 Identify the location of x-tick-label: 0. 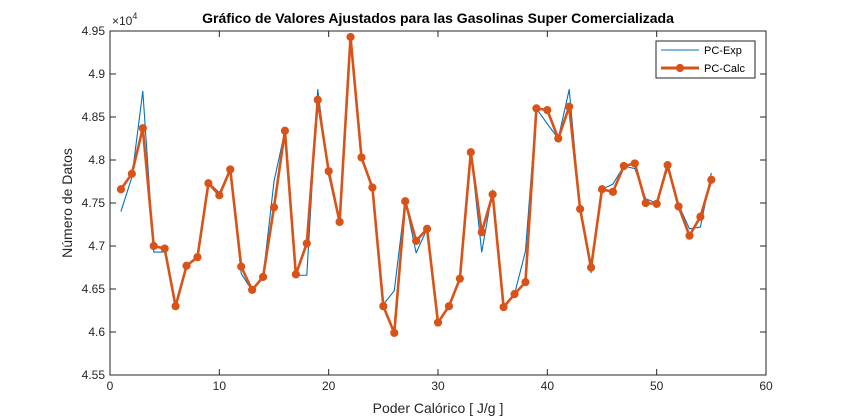
(110, 386).